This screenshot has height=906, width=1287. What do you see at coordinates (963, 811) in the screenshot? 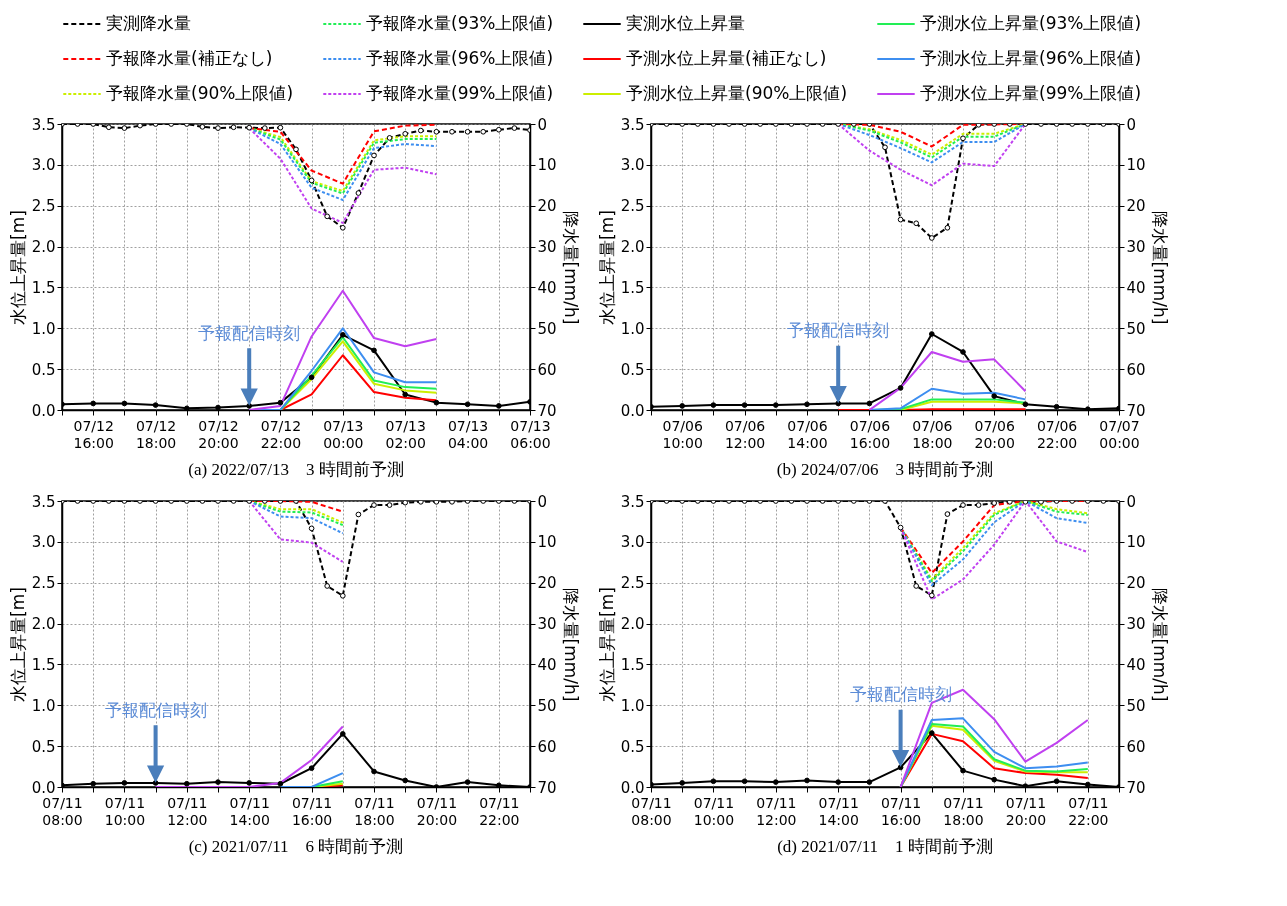
I see `x-tick-label: 07/11 18:00` at bounding box center [963, 811].